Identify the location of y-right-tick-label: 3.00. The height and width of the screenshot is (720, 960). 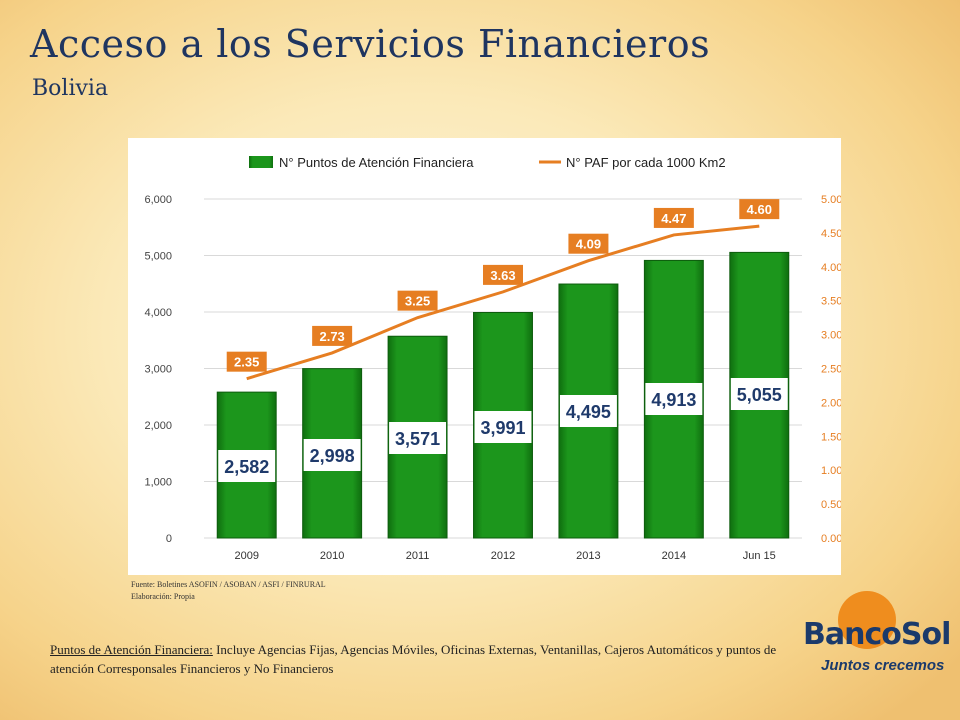
(831, 336).